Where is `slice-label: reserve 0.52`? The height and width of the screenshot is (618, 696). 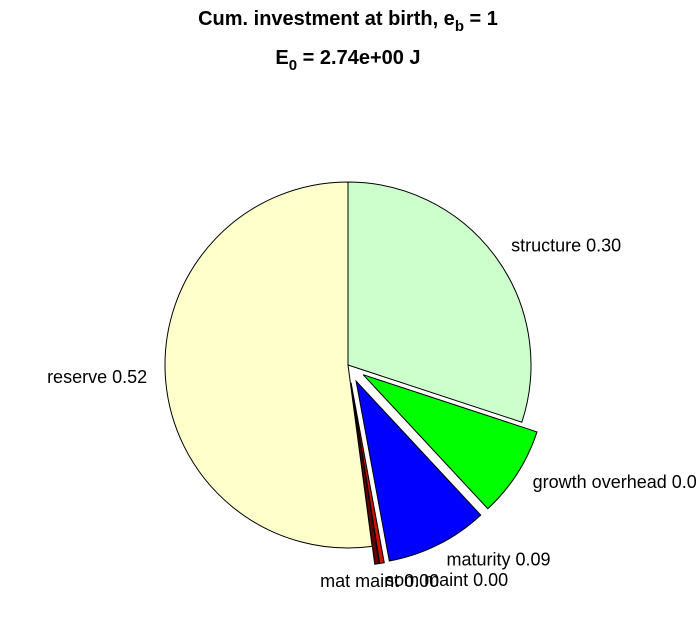
slice-label: reserve 0.52 is located at coordinates (97, 377).